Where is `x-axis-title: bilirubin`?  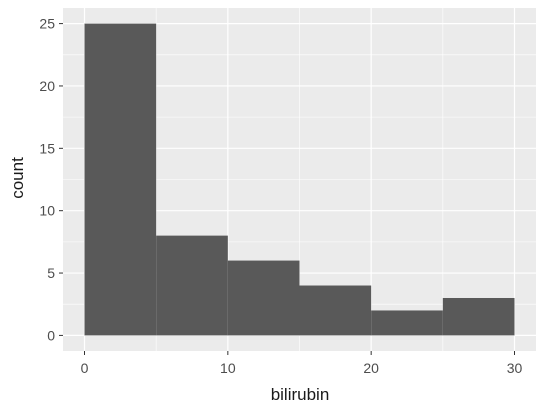 x-axis-title: bilirubin is located at coordinates (300, 394).